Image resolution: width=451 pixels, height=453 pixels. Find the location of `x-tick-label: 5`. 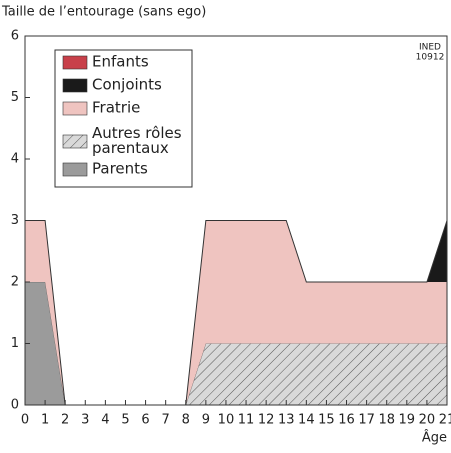

x-tick-label: 5 is located at coordinates (125, 420).